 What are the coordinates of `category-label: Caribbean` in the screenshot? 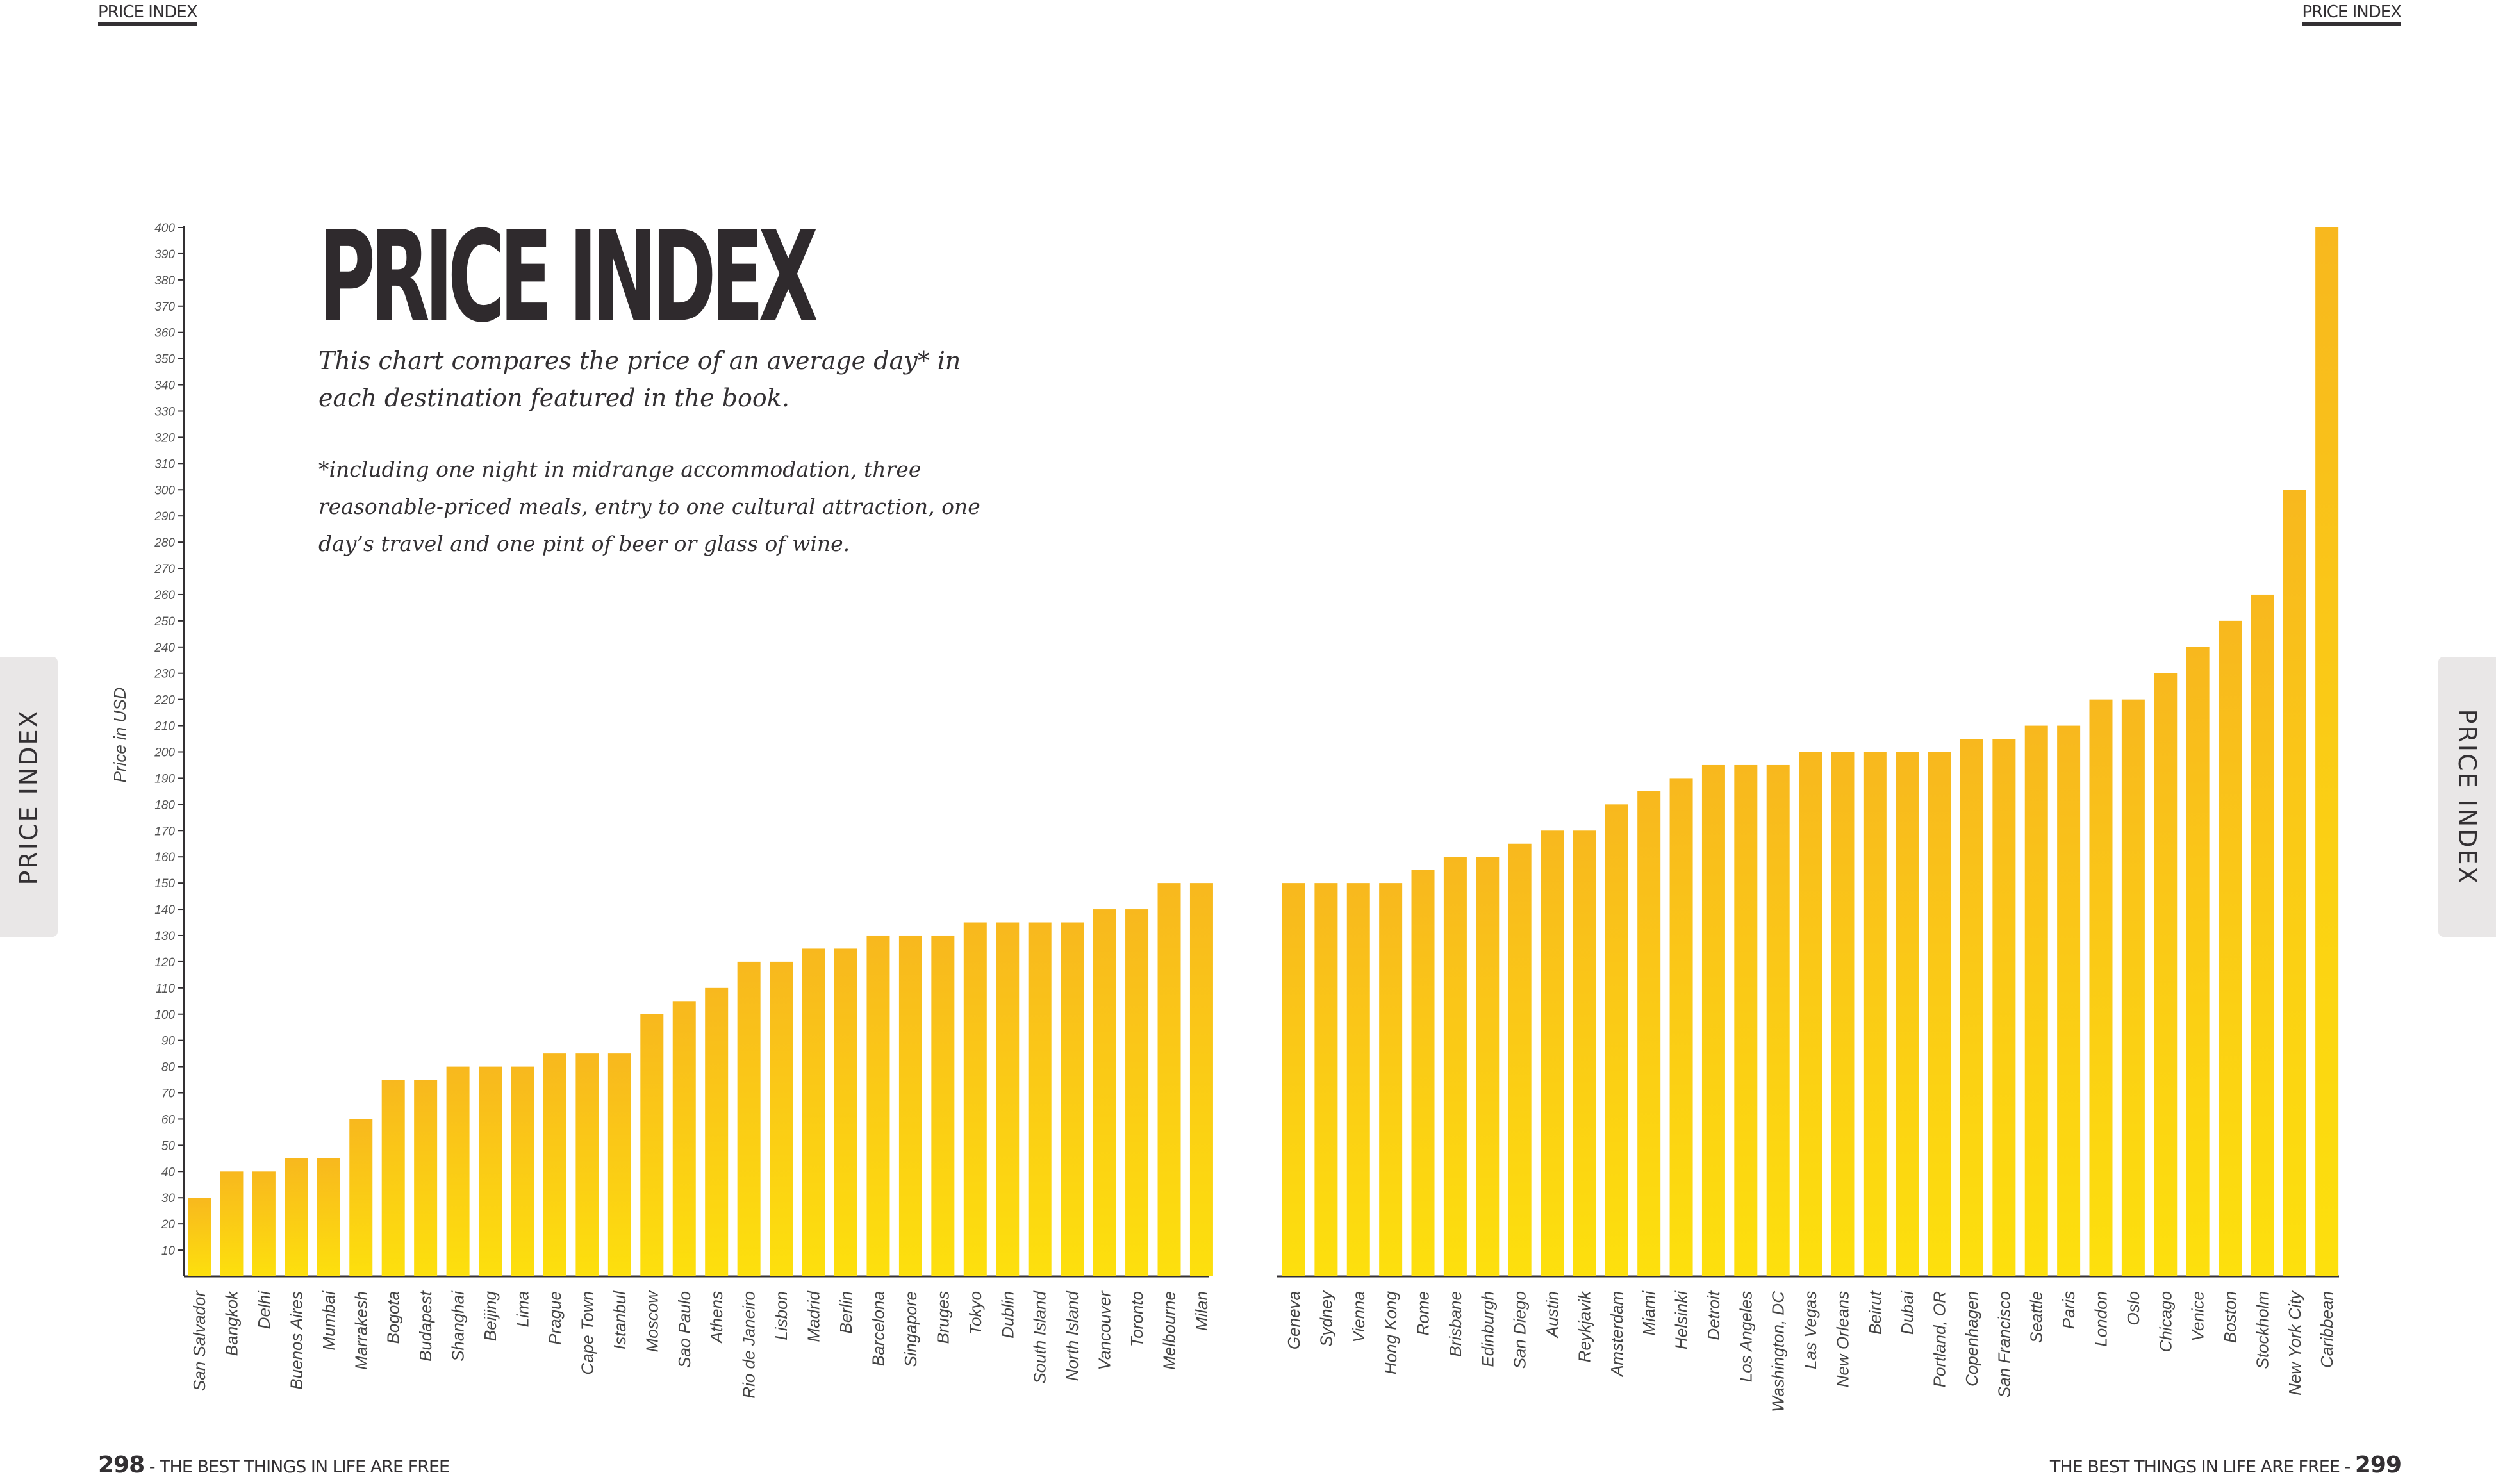 It's located at (2326, 1329).